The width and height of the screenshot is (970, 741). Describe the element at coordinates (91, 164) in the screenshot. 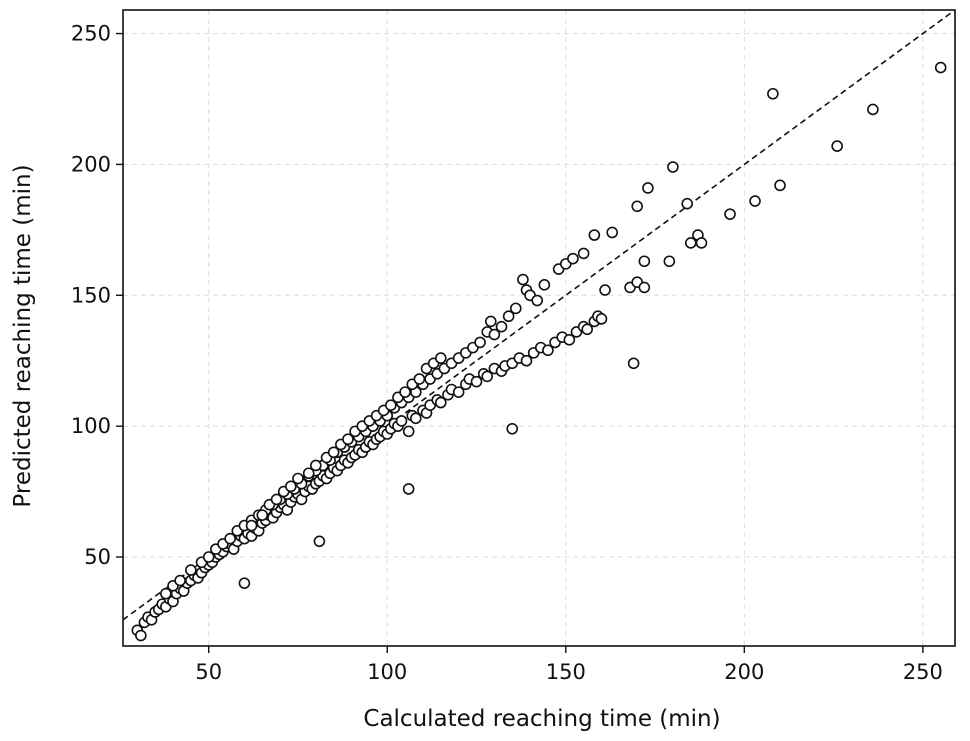

I see `y-tick-label: 200` at that location.